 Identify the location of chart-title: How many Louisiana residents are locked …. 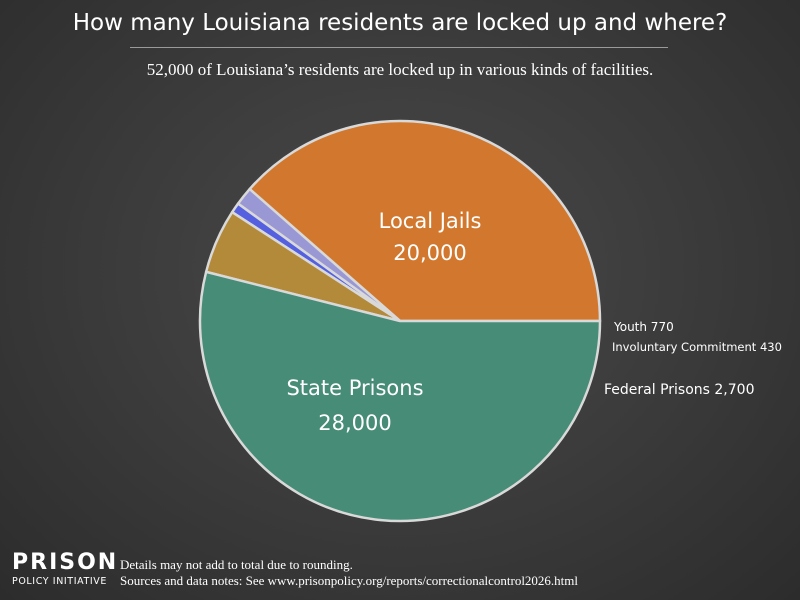
(400, 23).